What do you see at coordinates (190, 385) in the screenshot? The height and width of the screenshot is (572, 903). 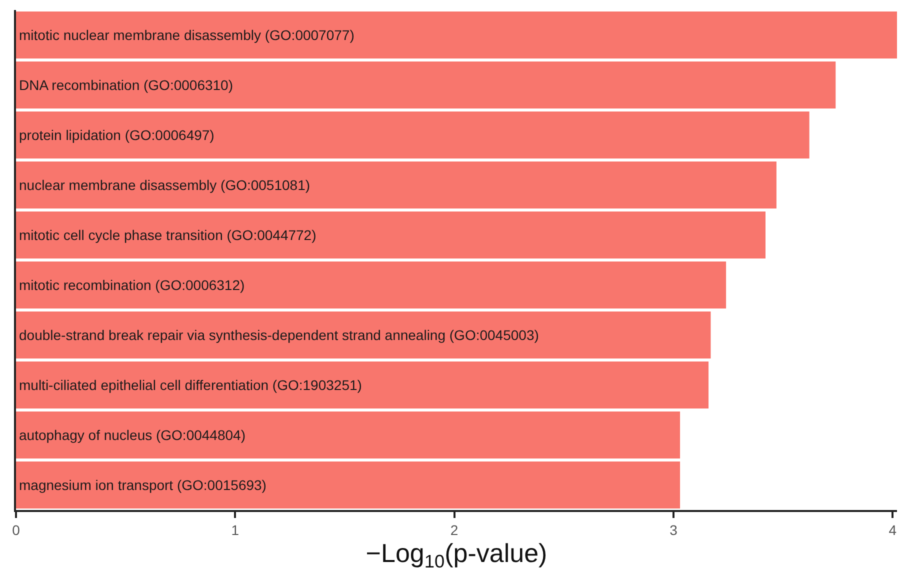 I see `y-tick-label: multi-ciliated epithelial cell differentiation (GO:1903251)` at bounding box center [190, 385].